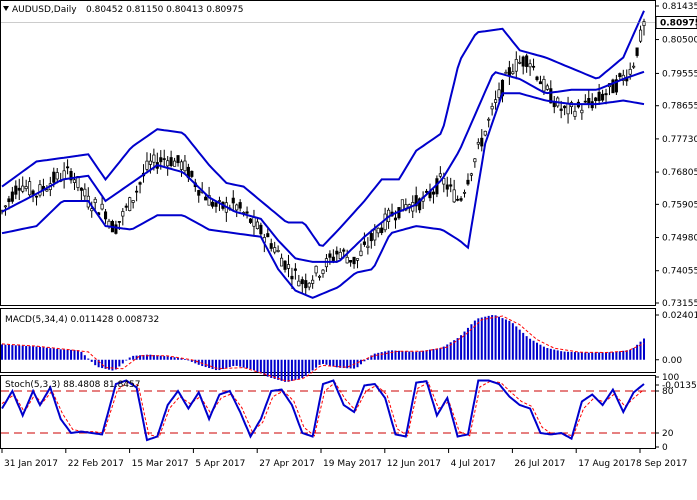 This screenshot has width=697, height=500. What do you see at coordinates (539, 464) in the screenshot?
I see `x-tick-label: 26 Jul 2017` at bounding box center [539, 464].